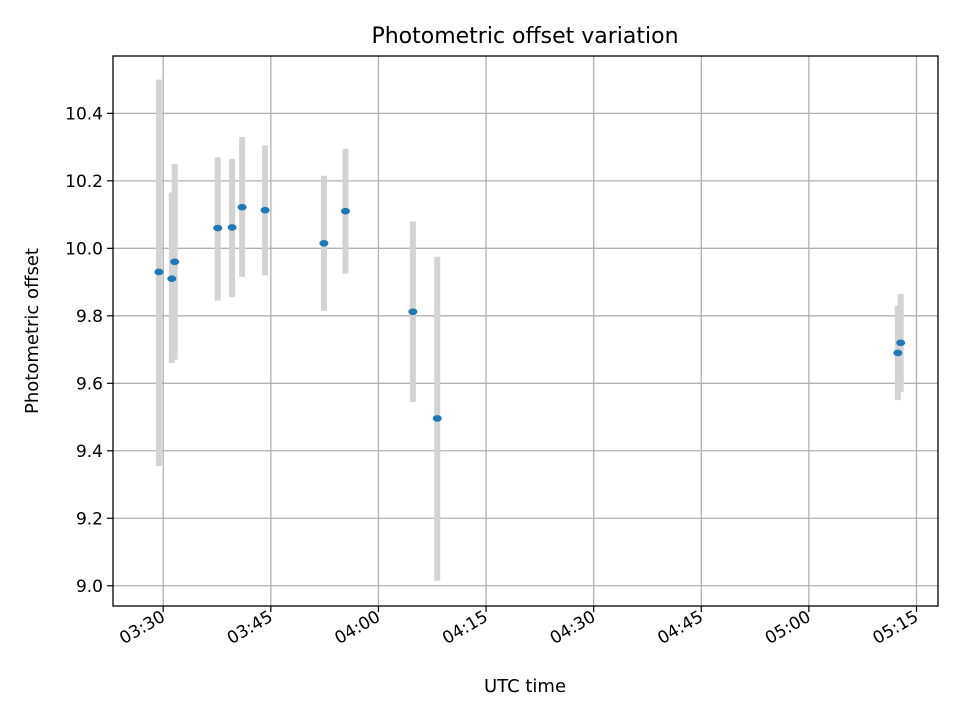  What do you see at coordinates (89, 452) in the screenshot?
I see `y-tick-label: 9.4` at bounding box center [89, 452].